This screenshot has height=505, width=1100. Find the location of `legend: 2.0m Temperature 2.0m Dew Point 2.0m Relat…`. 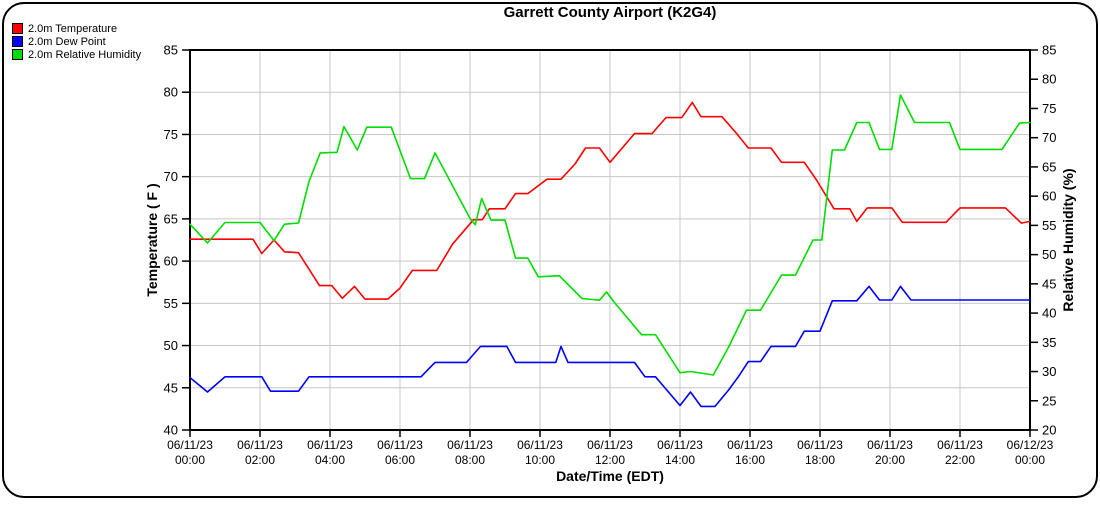

legend: 2.0m Temperature 2.0m Dew Point 2.0m Relat… is located at coordinates (76, 41).